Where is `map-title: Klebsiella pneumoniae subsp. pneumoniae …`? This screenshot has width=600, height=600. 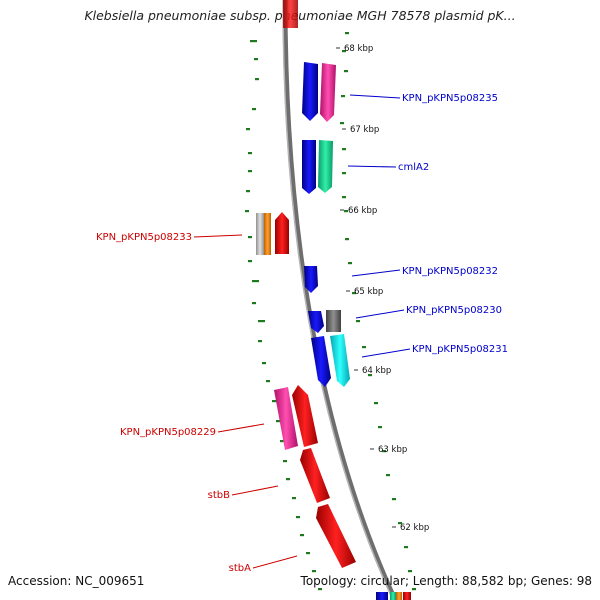
map-title: Klebsiella pneumoniae subsp. pneumoniae … is located at coordinates (300, 15).